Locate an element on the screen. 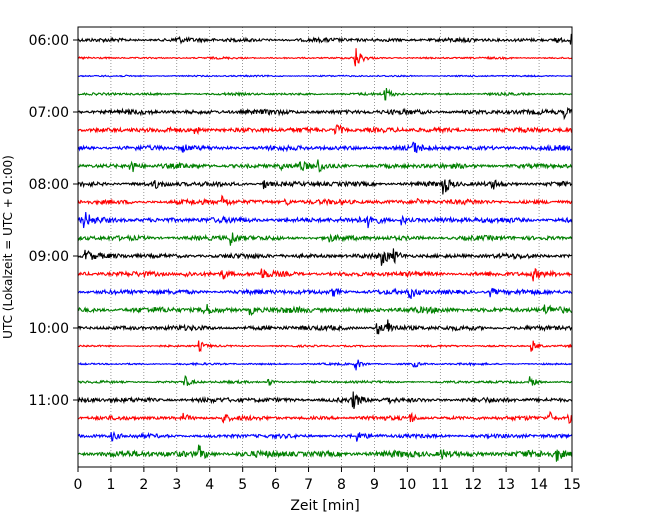 The width and height of the screenshot is (650, 520). y-tick-label-5: 11:00 is located at coordinates (49, 401).